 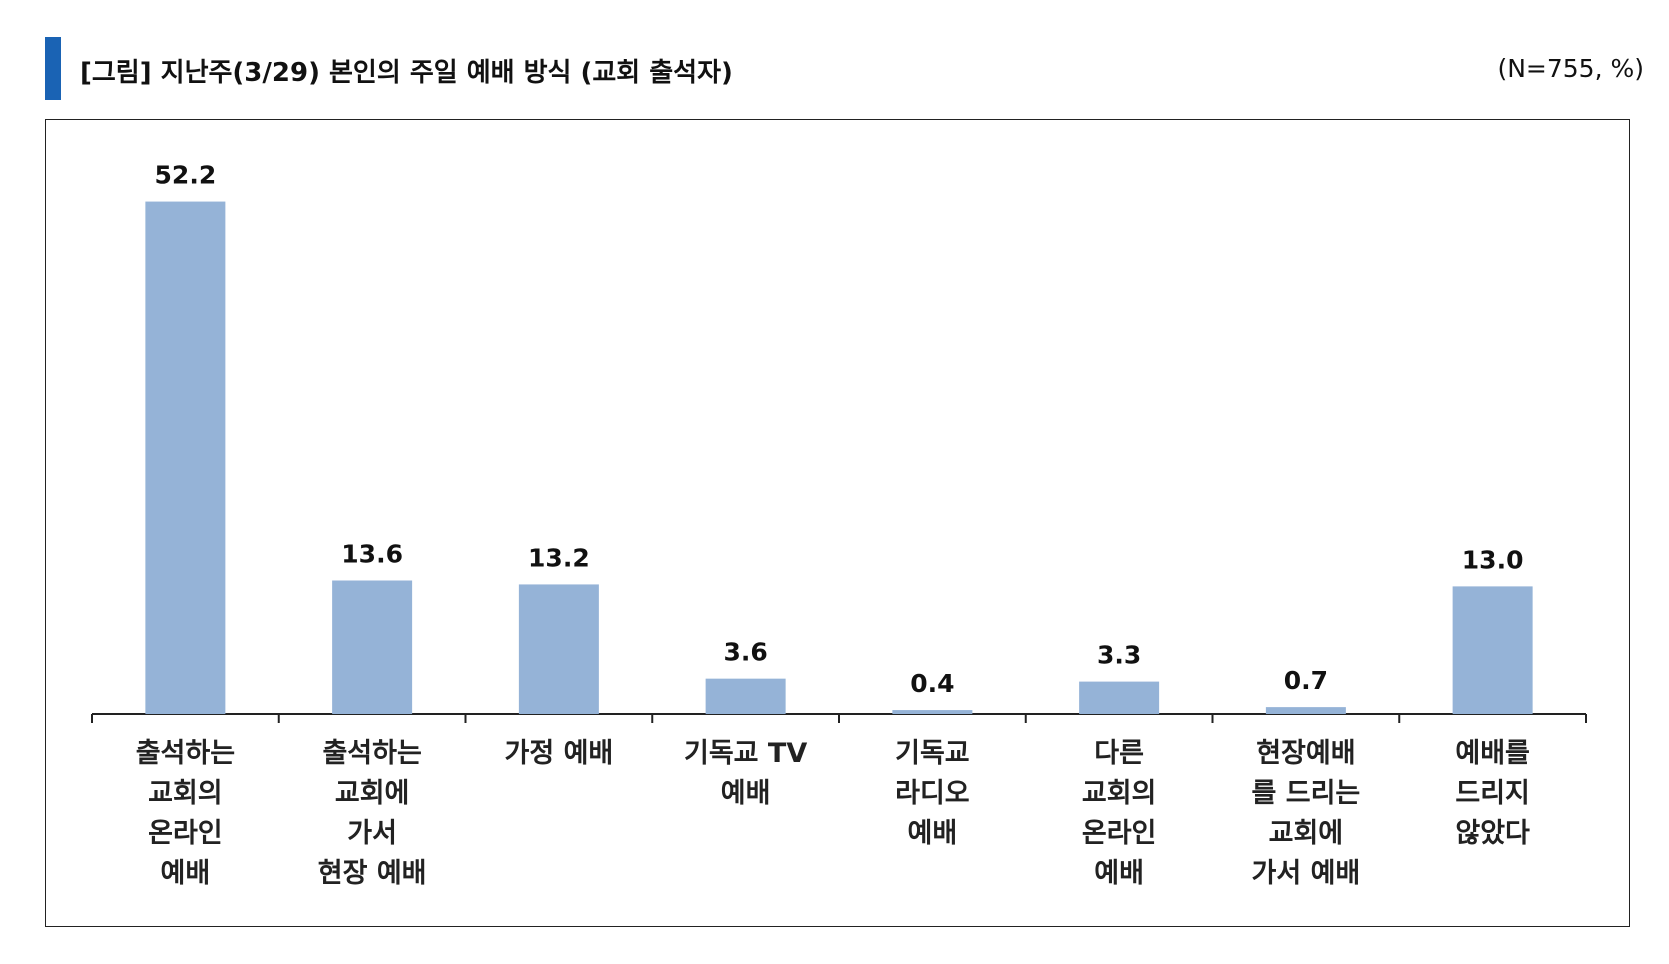 I want to click on category-label: 기독교, so click(x=932, y=753).